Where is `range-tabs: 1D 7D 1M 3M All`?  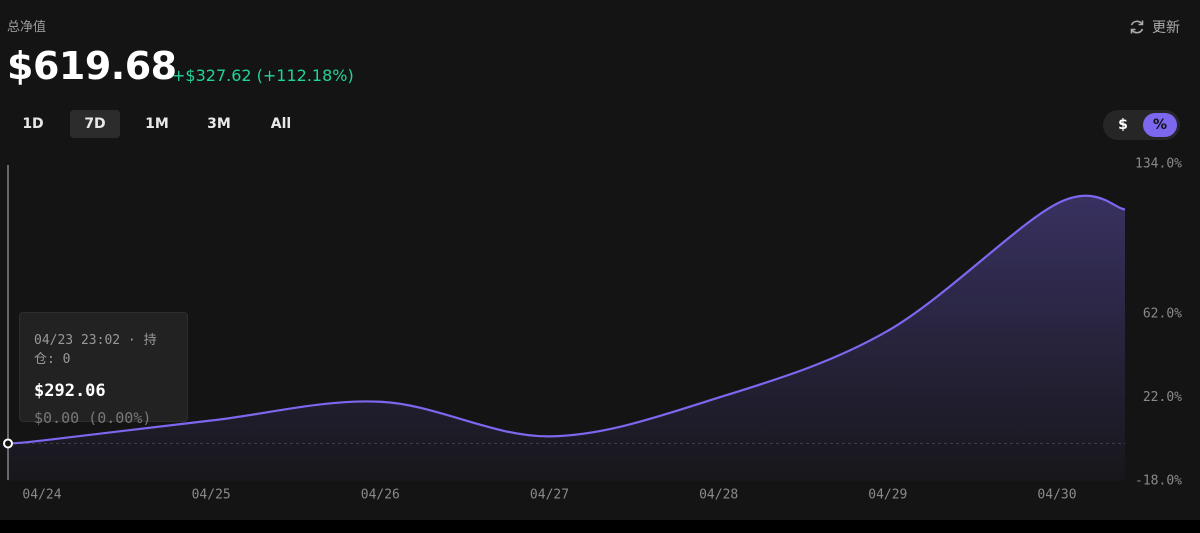
range-tabs: 1D 7D 1M 3M All is located at coordinates (157, 124).